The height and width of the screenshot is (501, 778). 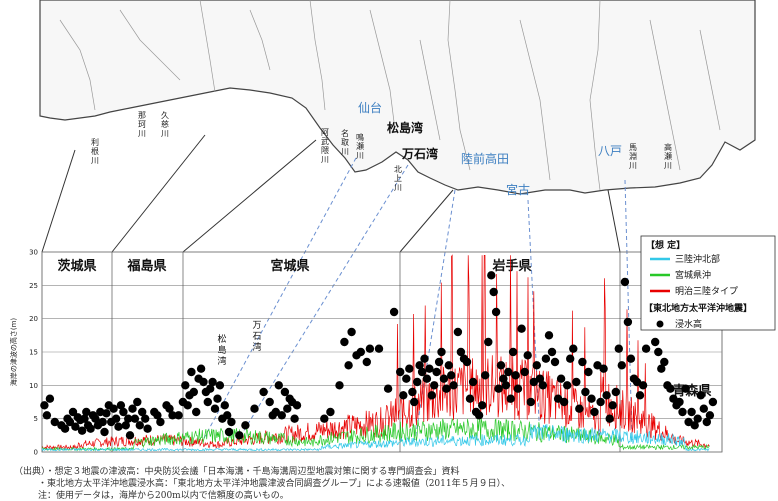 I want to click on map-river-natori: 取, so click(x=345, y=142).